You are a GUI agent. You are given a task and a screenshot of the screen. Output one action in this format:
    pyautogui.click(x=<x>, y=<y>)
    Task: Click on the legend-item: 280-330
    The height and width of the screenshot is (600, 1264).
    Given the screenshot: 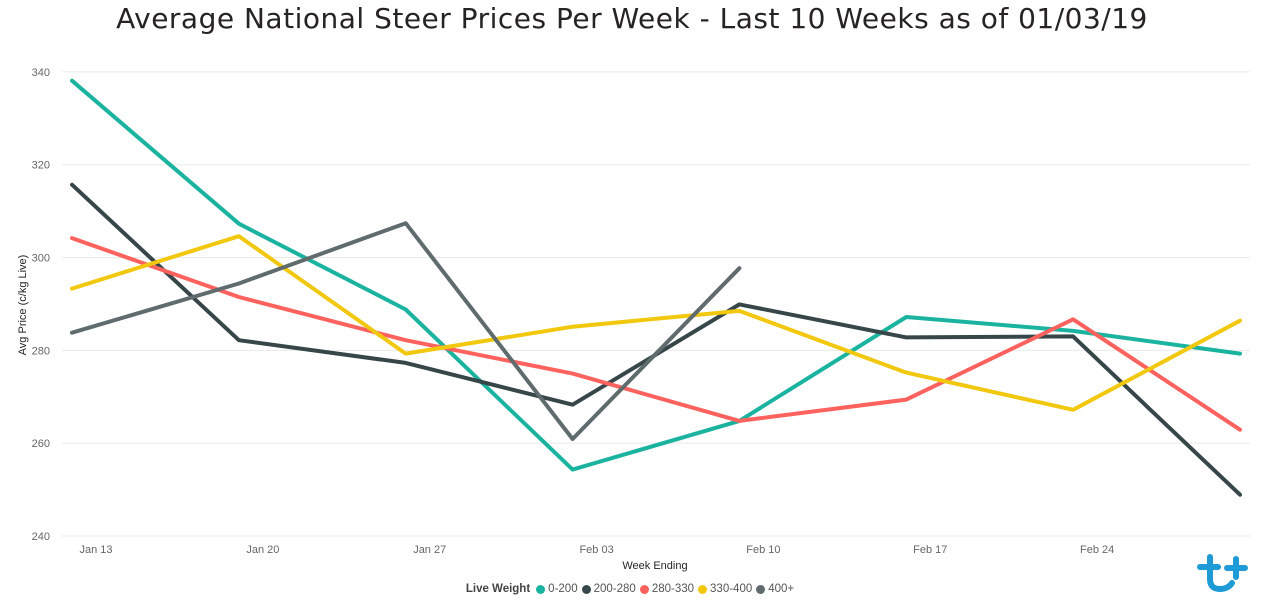 What is the action you would take?
    pyautogui.click(x=667, y=589)
    